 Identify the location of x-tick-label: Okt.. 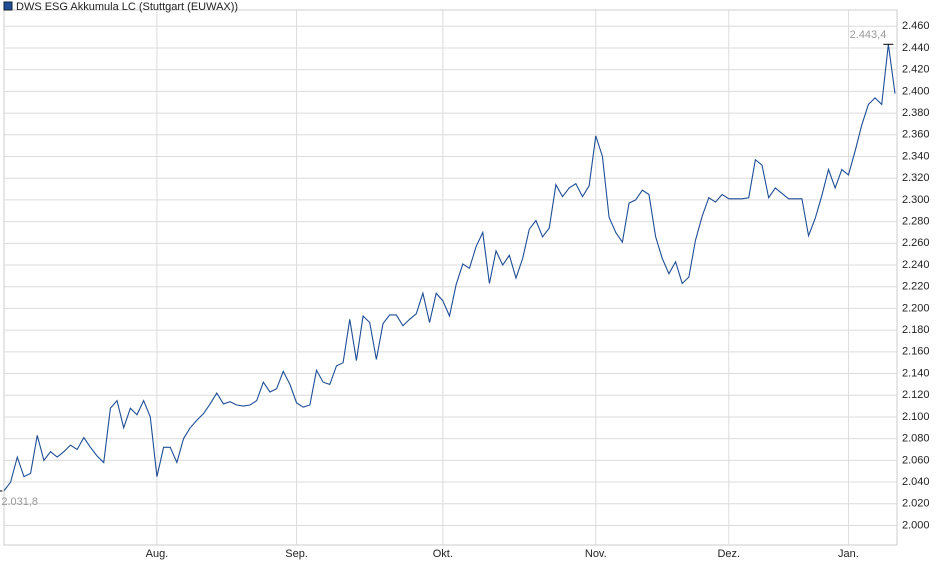
(443, 554).